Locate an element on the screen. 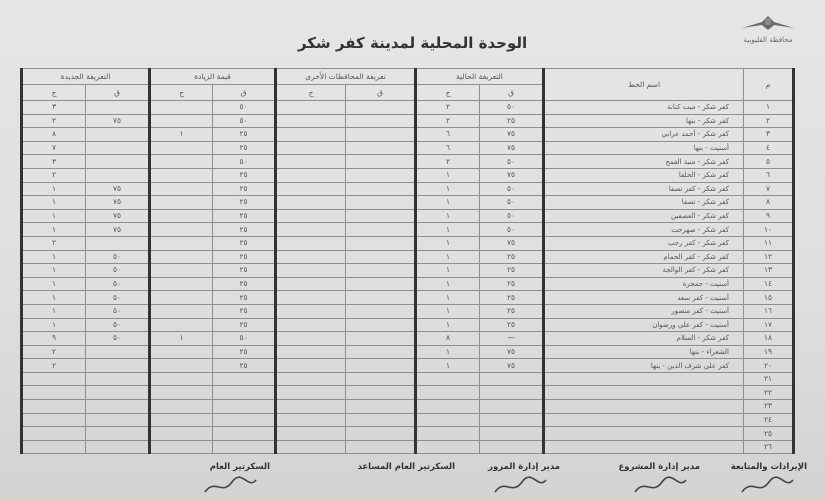  table-row: ٦ كفر شكر - الحلفا ٧٥ ١ ٢٥ ٢ is located at coordinates (407, 175).